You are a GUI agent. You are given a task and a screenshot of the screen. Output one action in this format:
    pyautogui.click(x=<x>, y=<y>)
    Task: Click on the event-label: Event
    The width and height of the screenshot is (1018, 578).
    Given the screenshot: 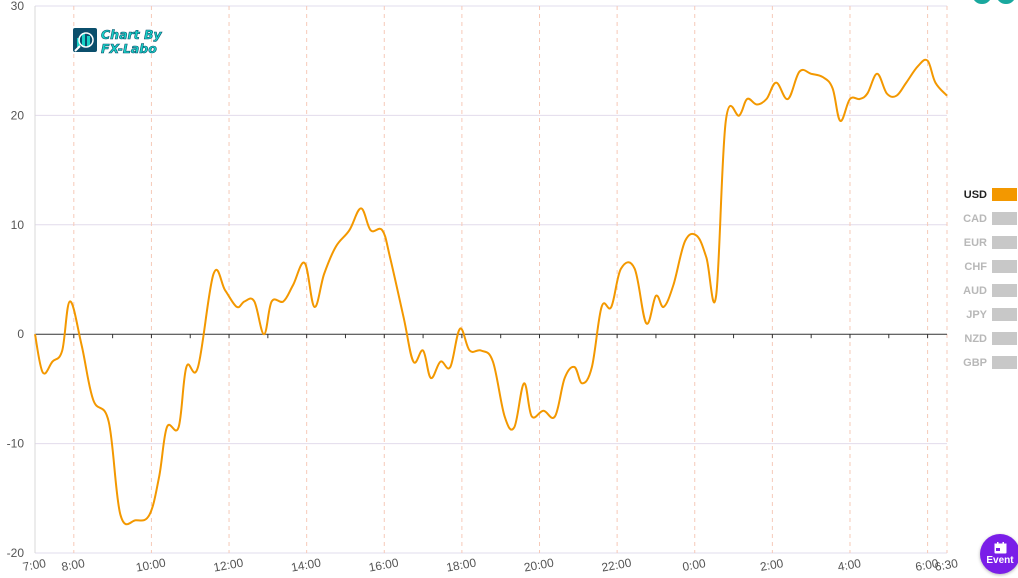 What is the action you would take?
    pyautogui.click(x=1000, y=560)
    